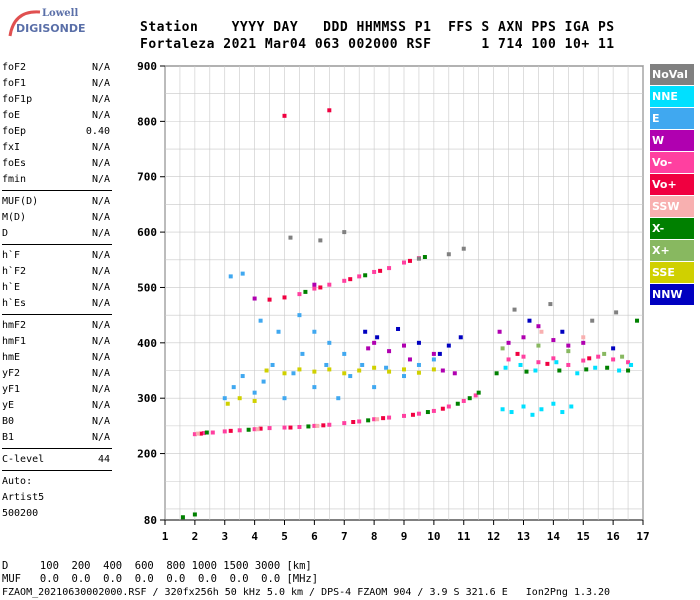  What do you see at coordinates (493, 536) in the screenshot?
I see `x-tick-label: 12` at bounding box center [493, 536].